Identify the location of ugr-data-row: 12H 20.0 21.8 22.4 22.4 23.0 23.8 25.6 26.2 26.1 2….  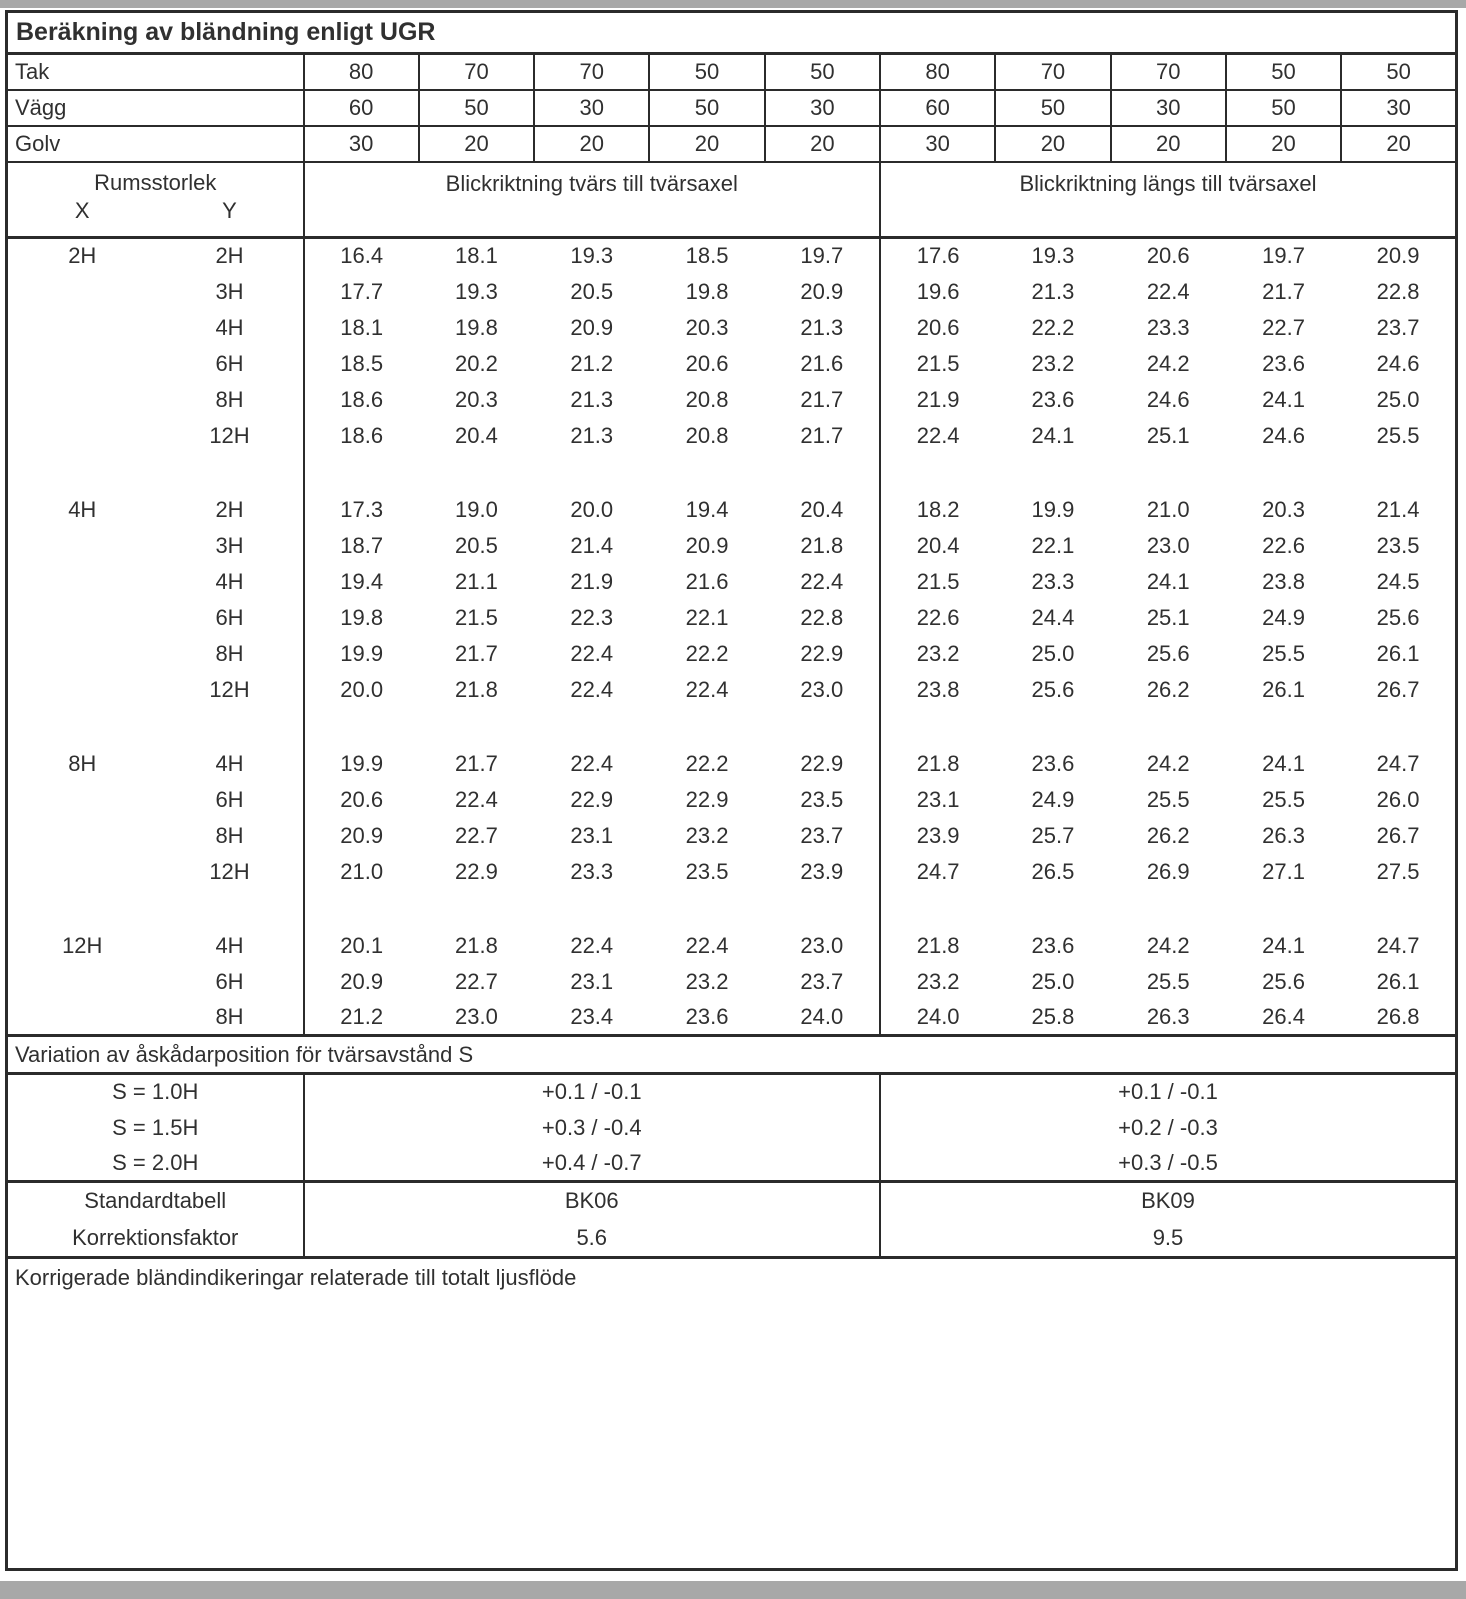
(732, 689).